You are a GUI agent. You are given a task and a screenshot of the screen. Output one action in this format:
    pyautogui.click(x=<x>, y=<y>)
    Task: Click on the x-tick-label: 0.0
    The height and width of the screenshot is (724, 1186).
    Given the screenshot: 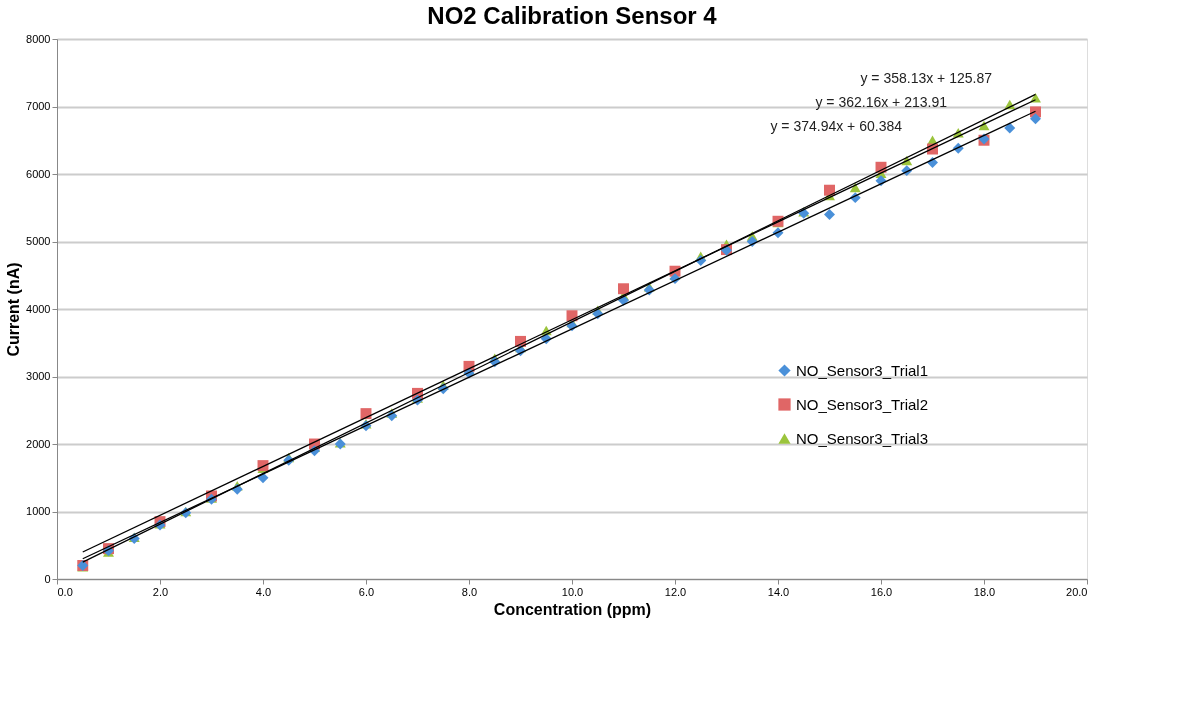 What is the action you would take?
    pyautogui.click(x=65, y=591)
    